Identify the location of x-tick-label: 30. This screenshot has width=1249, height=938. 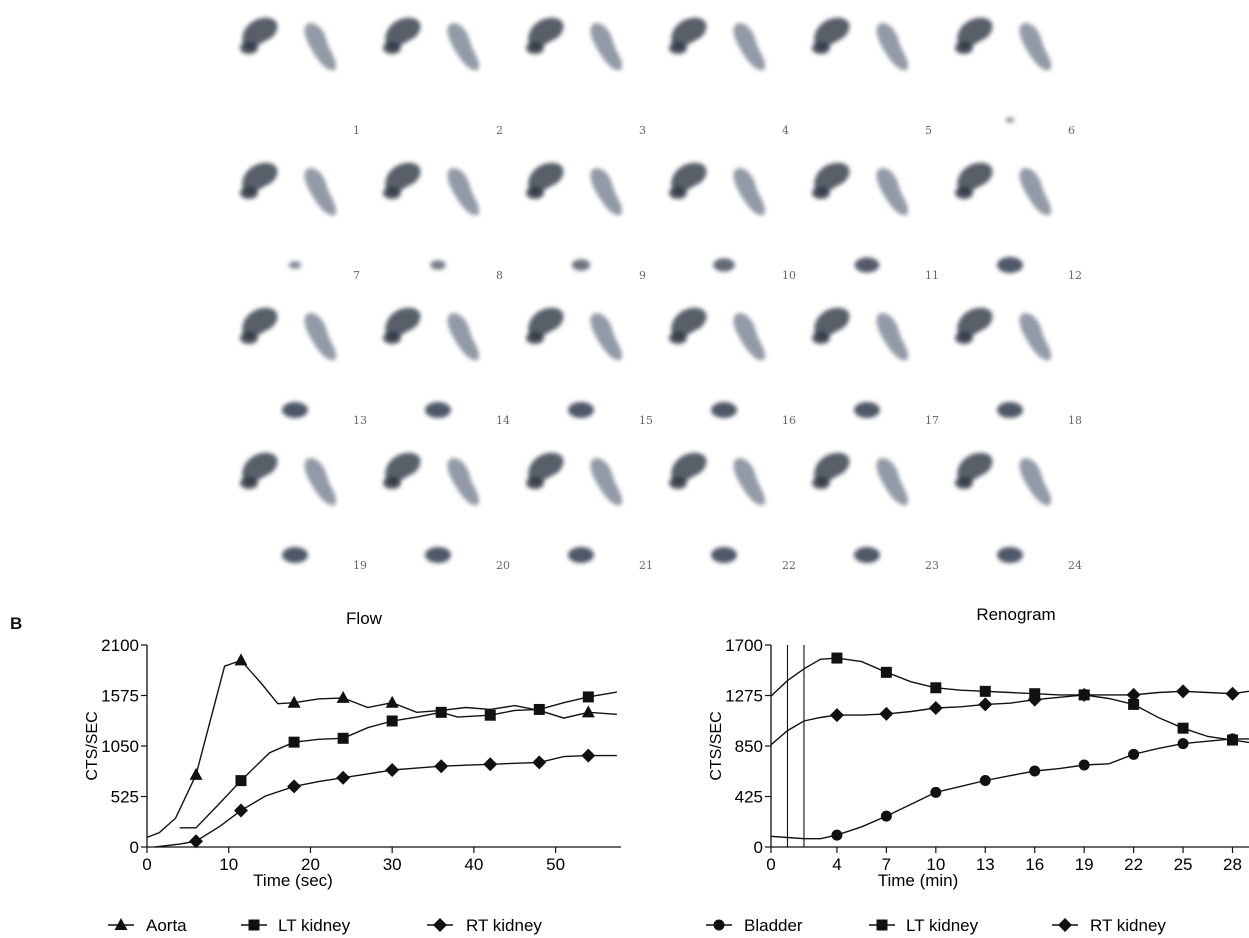
(392, 864).